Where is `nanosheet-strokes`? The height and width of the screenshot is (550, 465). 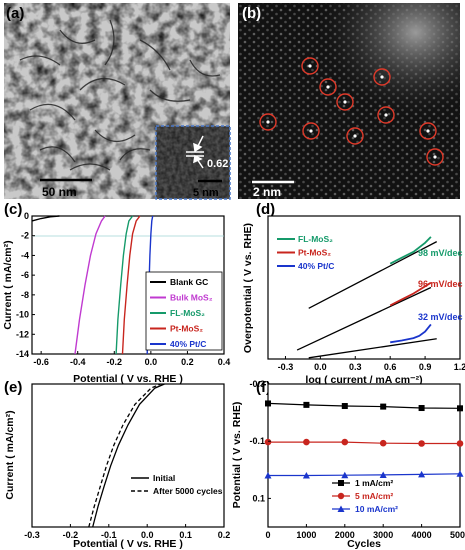 nanosheet-strokes is located at coordinates (120, 95).